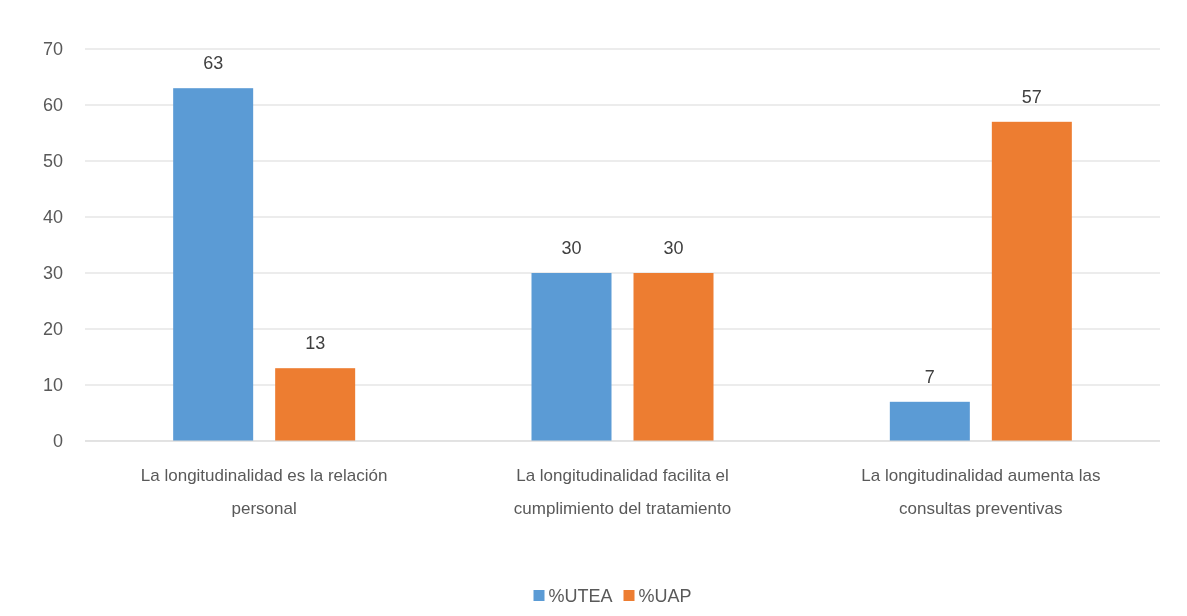  What do you see at coordinates (315, 343) in the screenshot?
I see `data-label: 13` at bounding box center [315, 343].